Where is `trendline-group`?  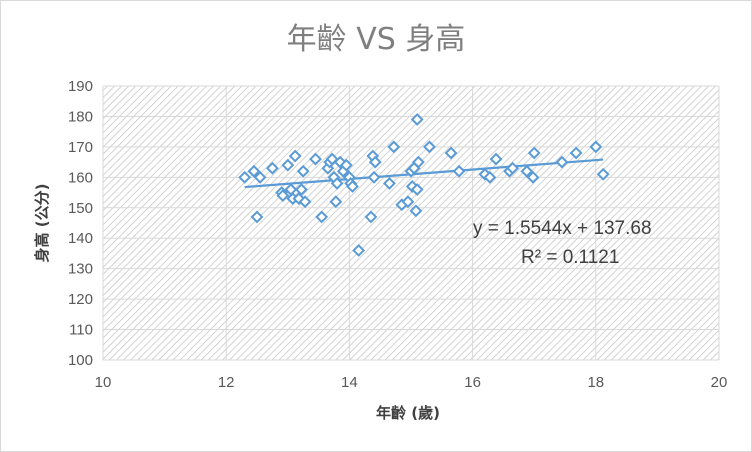
trendline-group is located at coordinates (424, 173).